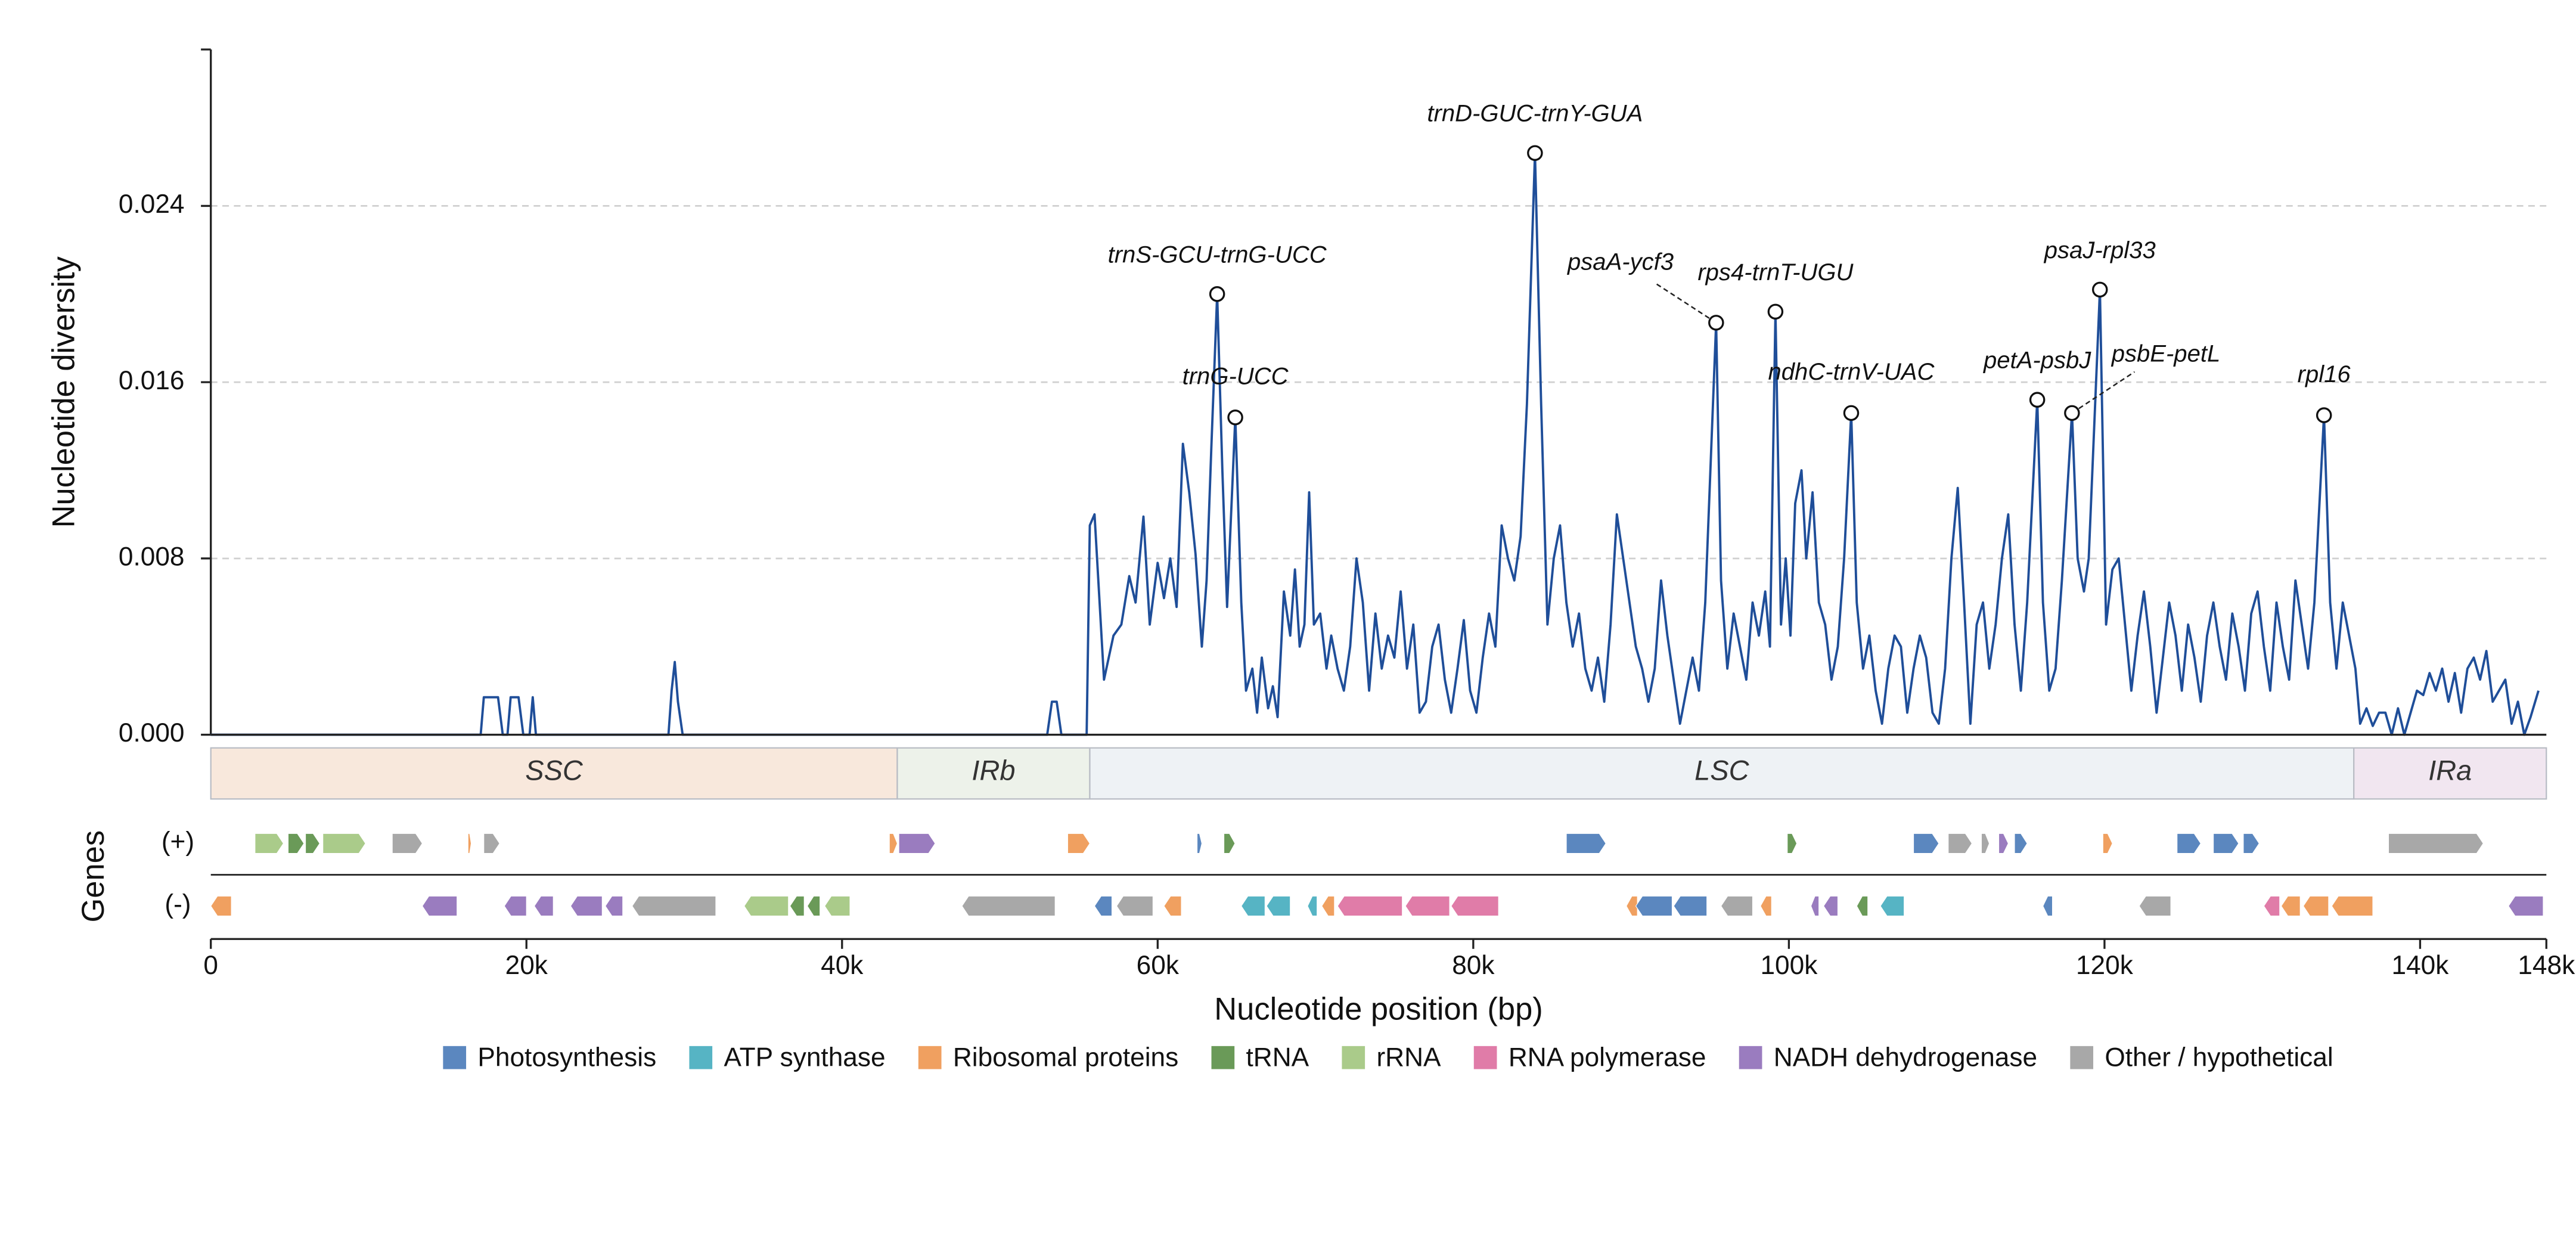 This screenshot has height=1253, width=2576. I want to click on legend-label: tRNA, so click(1277, 1057).